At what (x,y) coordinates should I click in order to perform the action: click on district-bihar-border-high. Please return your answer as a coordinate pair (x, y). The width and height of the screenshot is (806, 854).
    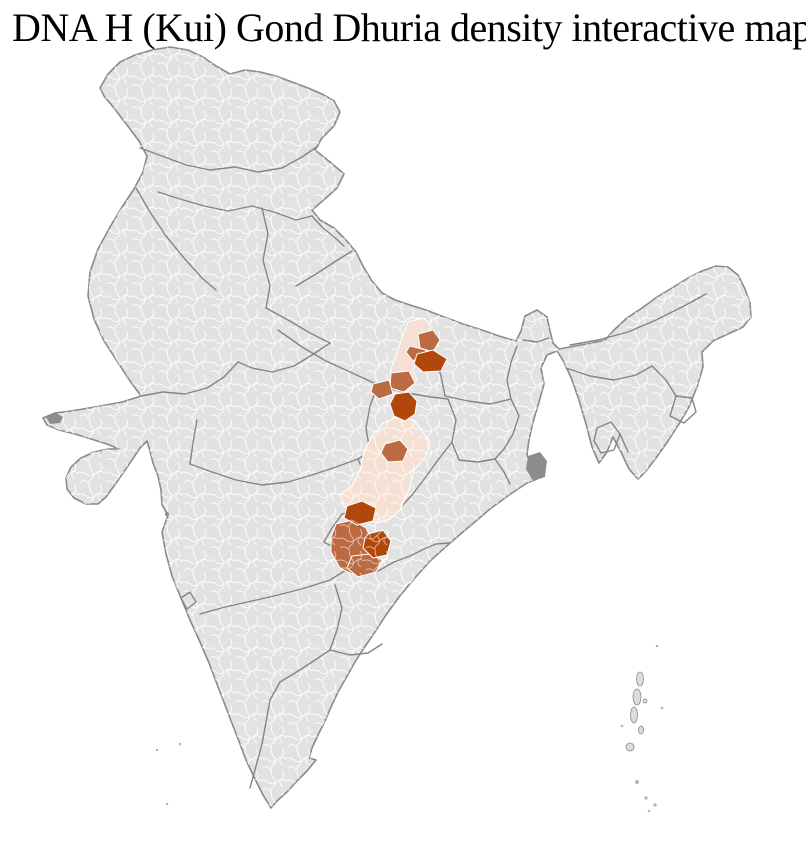
    Looking at the image, I should click on (430, 361).